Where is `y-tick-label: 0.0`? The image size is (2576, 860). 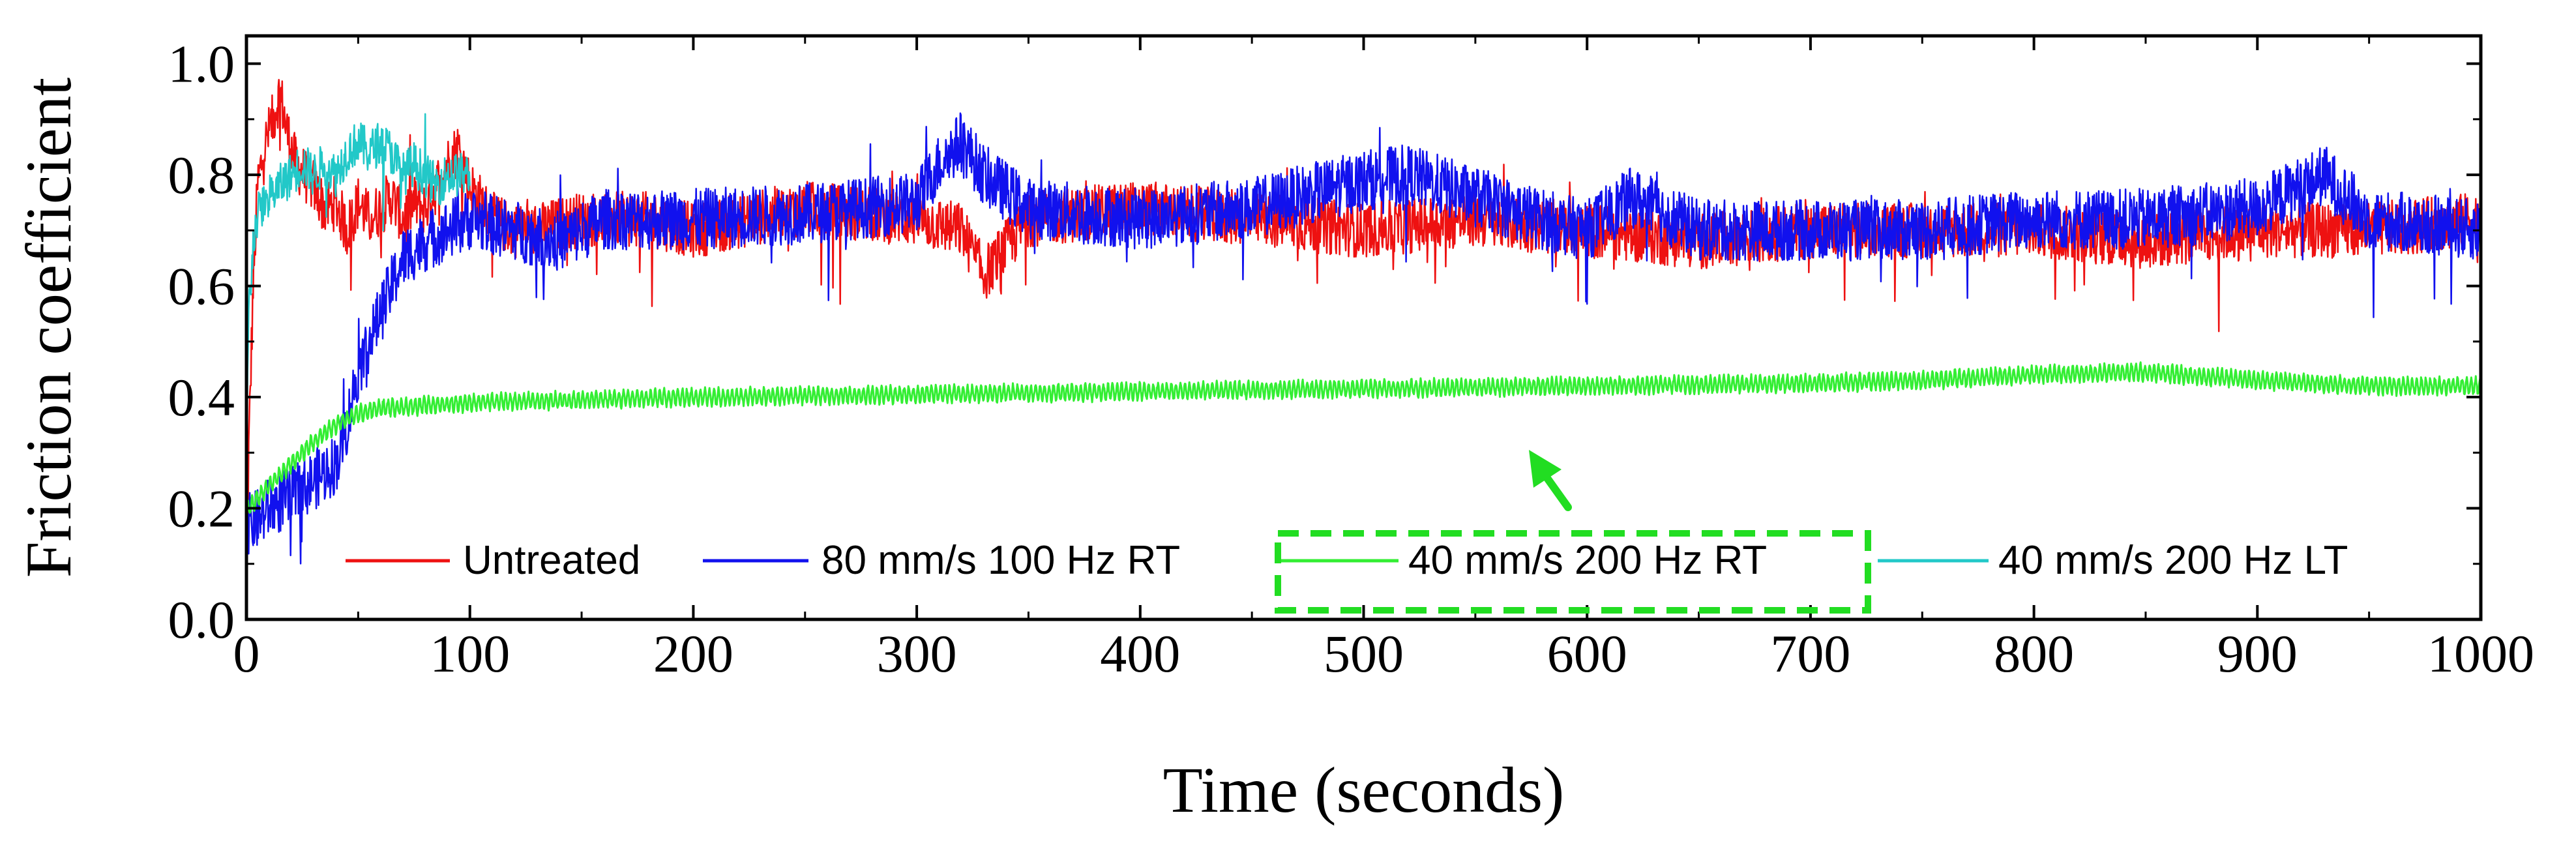 y-tick-label: 0.0 is located at coordinates (201, 619).